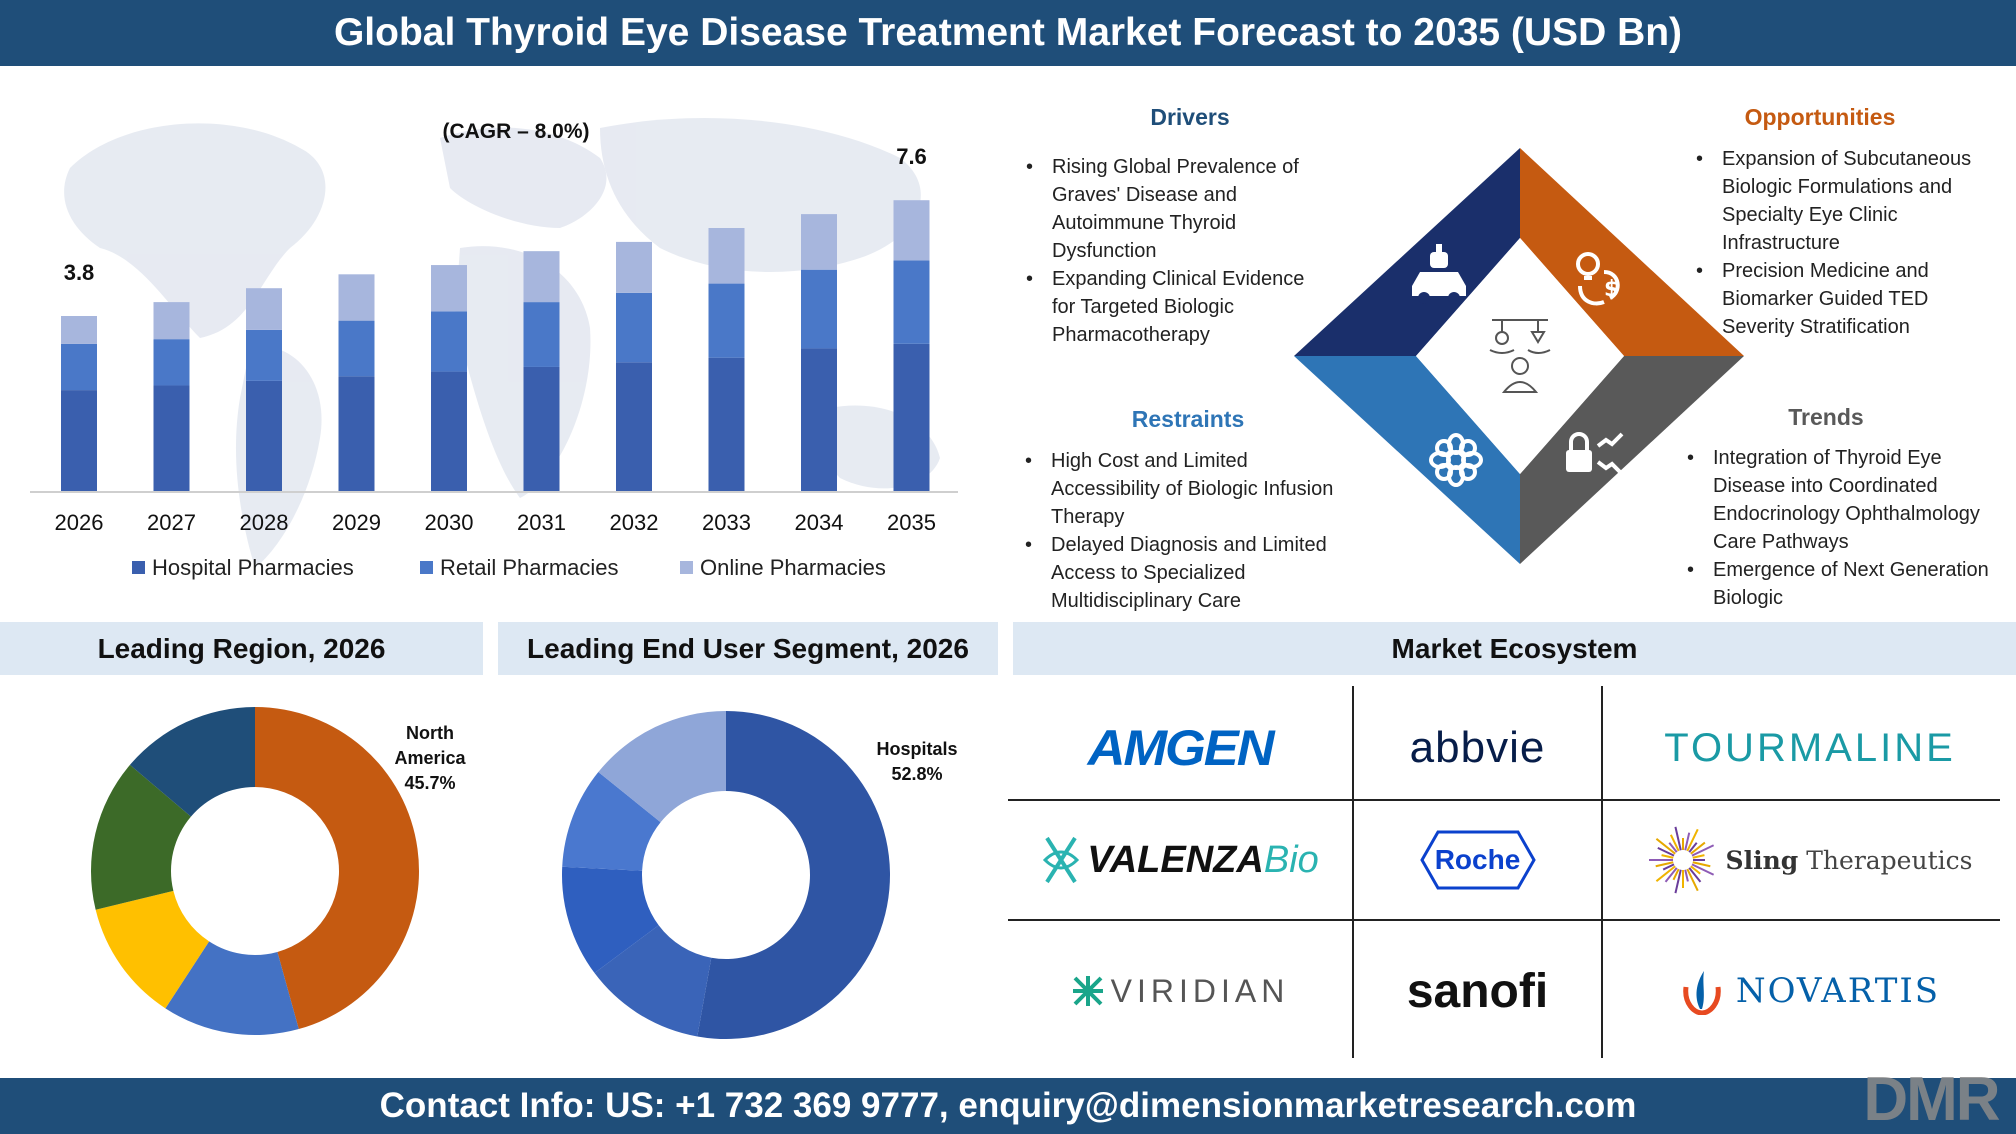 This screenshot has width=2016, height=1134. What do you see at coordinates (356, 522) in the screenshot?
I see `x-tick-label: 2029` at bounding box center [356, 522].